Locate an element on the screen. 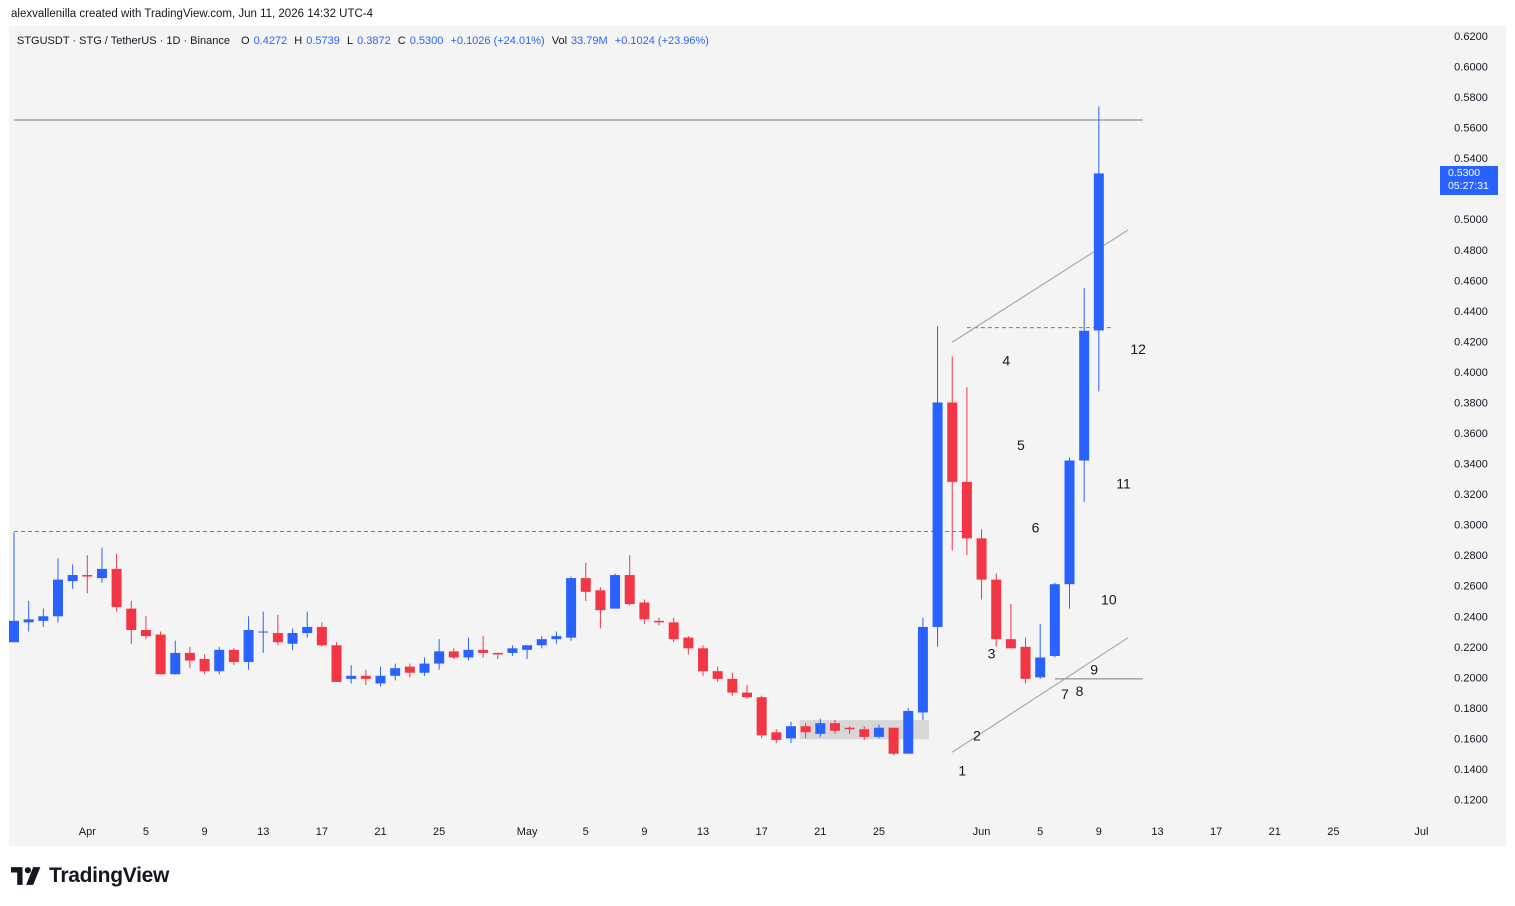 The height and width of the screenshot is (906, 1515). symbol-title: STGUSDT · STG / TetherUS · 1D · Binance is located at coordinates (123, 41).